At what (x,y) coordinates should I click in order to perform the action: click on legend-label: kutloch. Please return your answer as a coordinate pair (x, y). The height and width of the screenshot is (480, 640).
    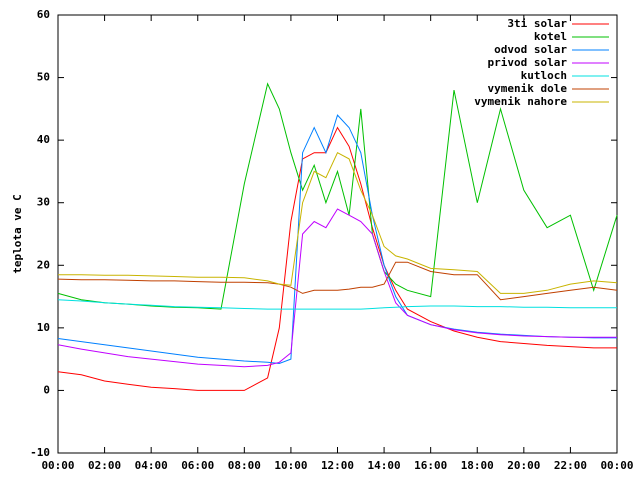
    Looking at the image, I should click on (544, 75).